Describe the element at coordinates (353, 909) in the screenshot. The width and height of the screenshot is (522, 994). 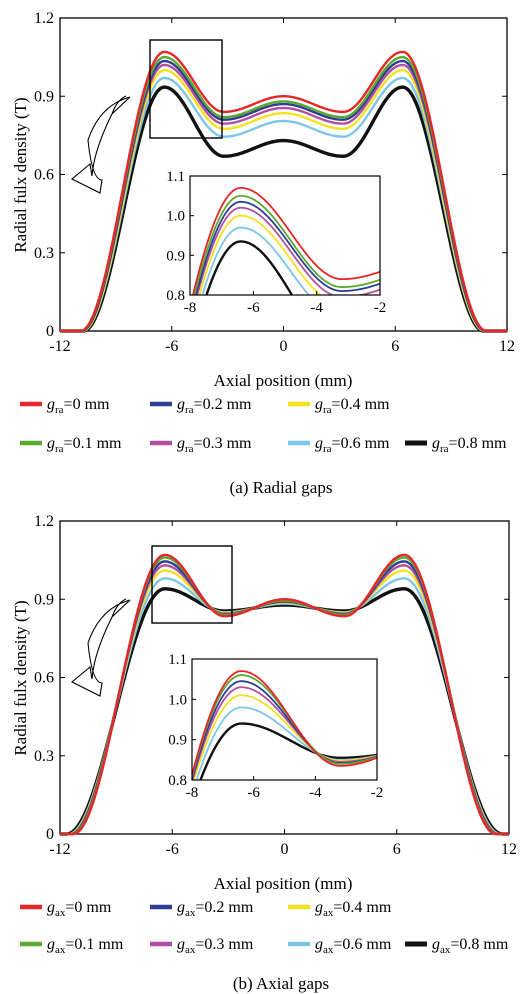
I see `legend-label: gax=0.4 mm` at that location.